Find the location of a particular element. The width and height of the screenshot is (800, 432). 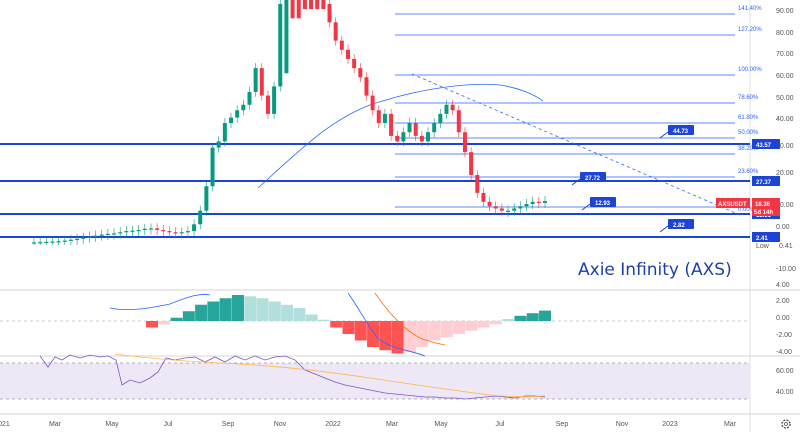

low-label: Low is located at coordinates (763, 246).